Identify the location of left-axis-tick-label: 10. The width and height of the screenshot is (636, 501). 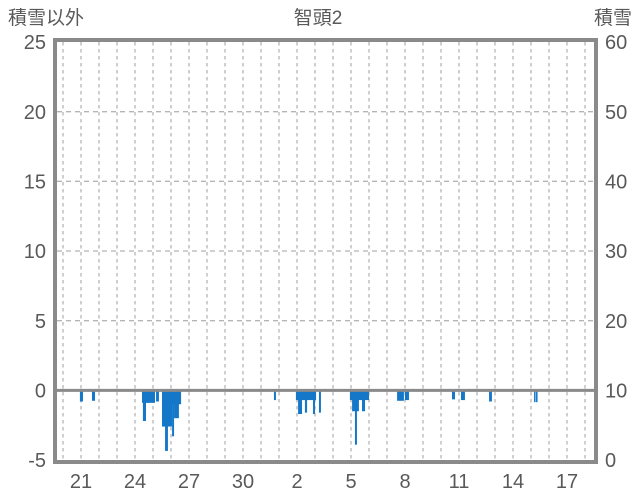
(35, 252).